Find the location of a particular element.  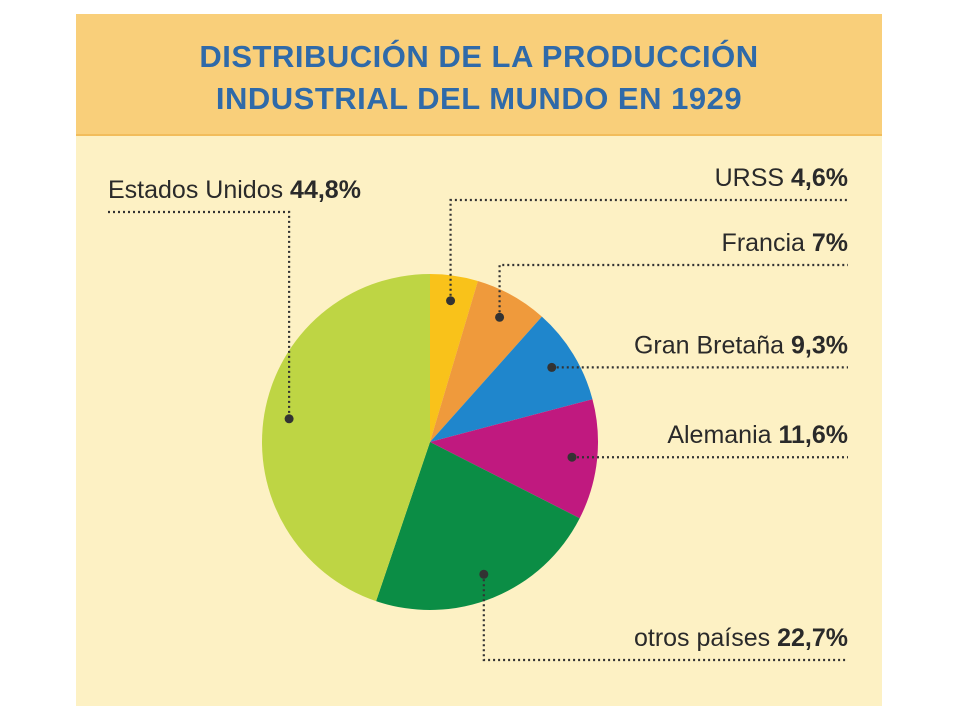

slice-label-gran-bretana: Gran Bretaña 9,3% is located at coordinates (741, 345).